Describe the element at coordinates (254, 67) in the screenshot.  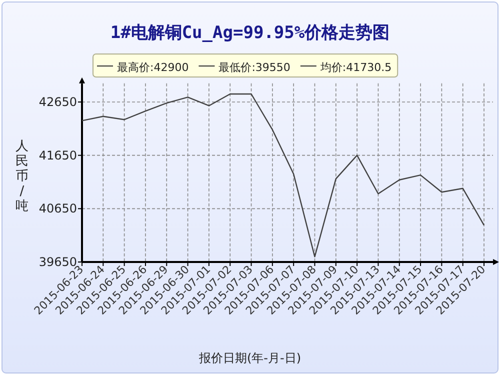
I see `text: 最低价:39550` at that location.